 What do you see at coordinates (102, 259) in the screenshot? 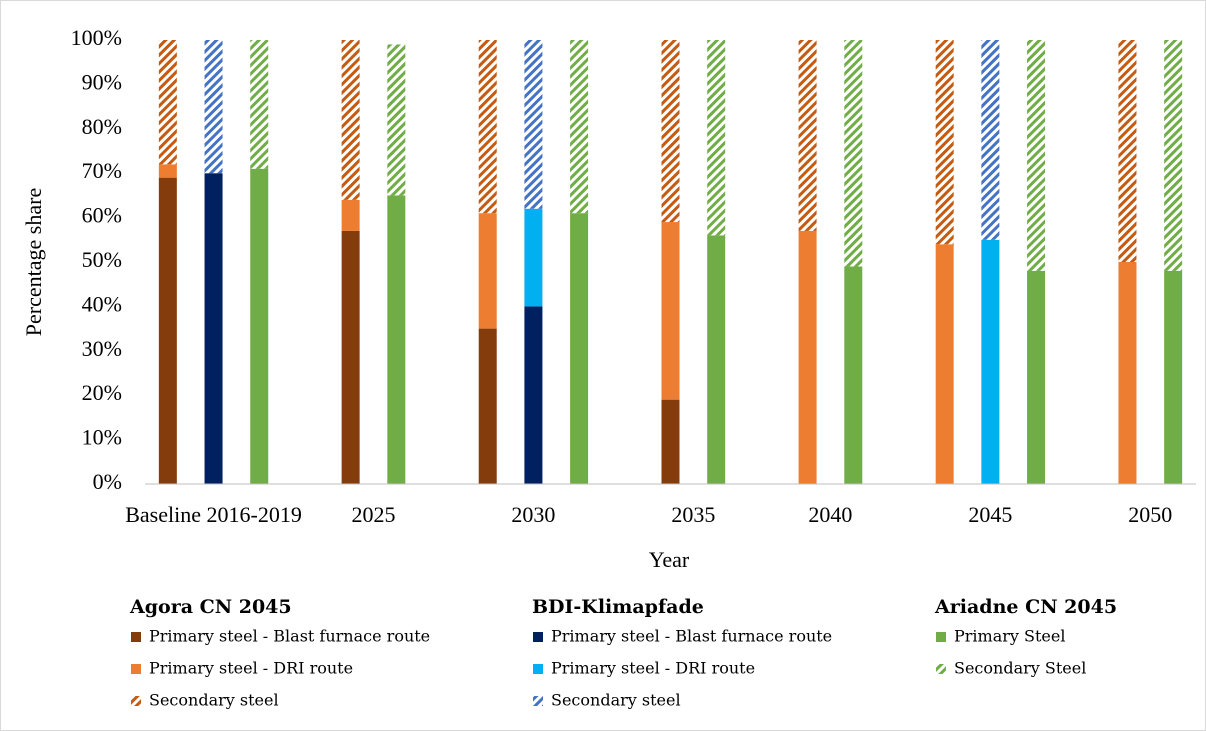
I see `y-tick-label: 50%` at bounding box center [102, 259].